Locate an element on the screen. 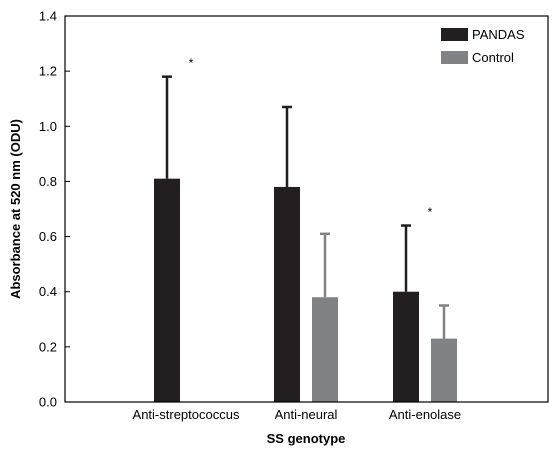  y-tick-label: 0.2 is located at coordinates (48, 346).